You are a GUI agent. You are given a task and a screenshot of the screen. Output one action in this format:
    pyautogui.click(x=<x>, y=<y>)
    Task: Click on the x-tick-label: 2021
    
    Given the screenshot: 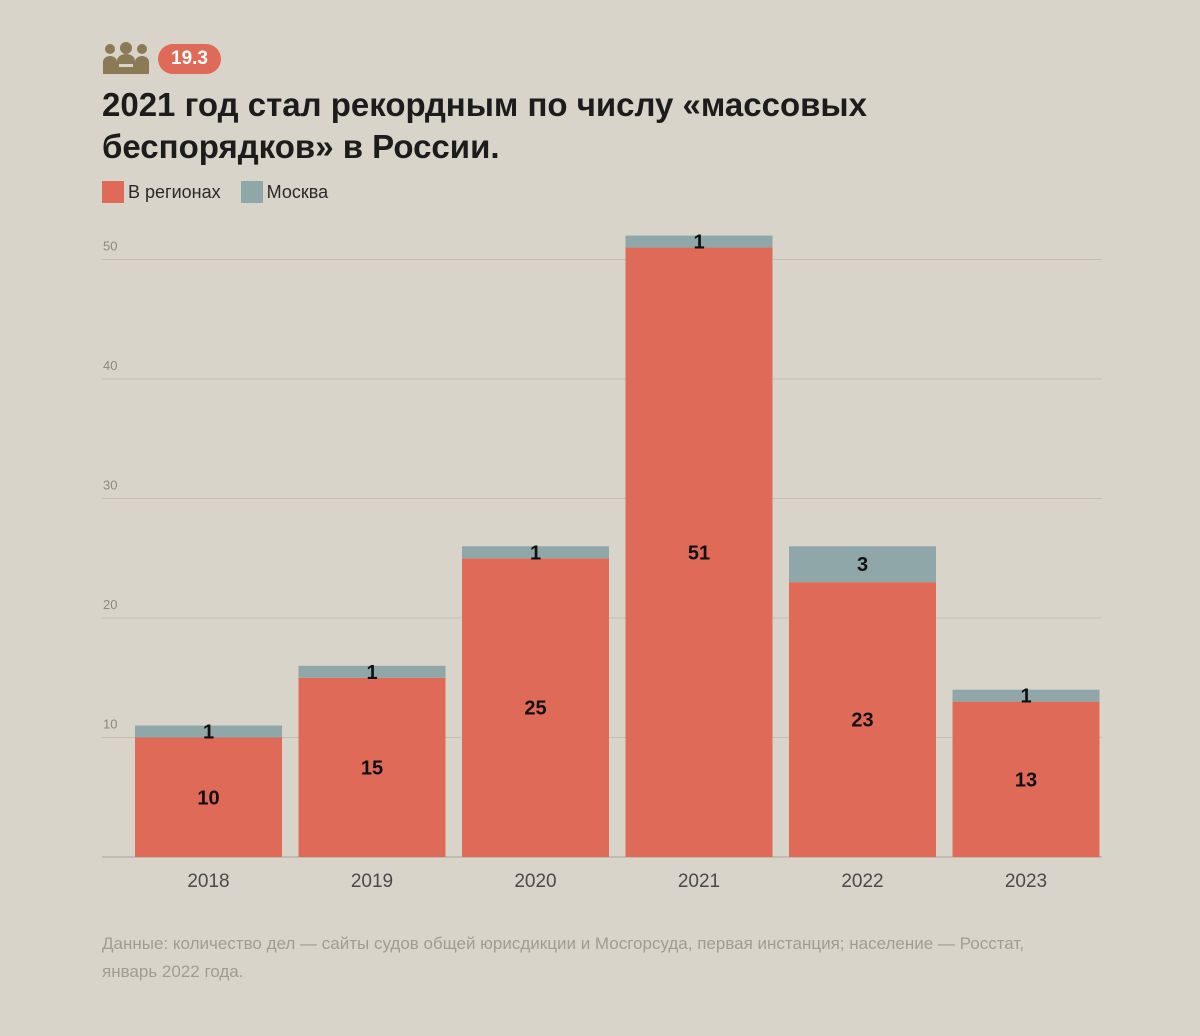 What is the action you would take?
    pyautogui.click(x=699, y=881)
    